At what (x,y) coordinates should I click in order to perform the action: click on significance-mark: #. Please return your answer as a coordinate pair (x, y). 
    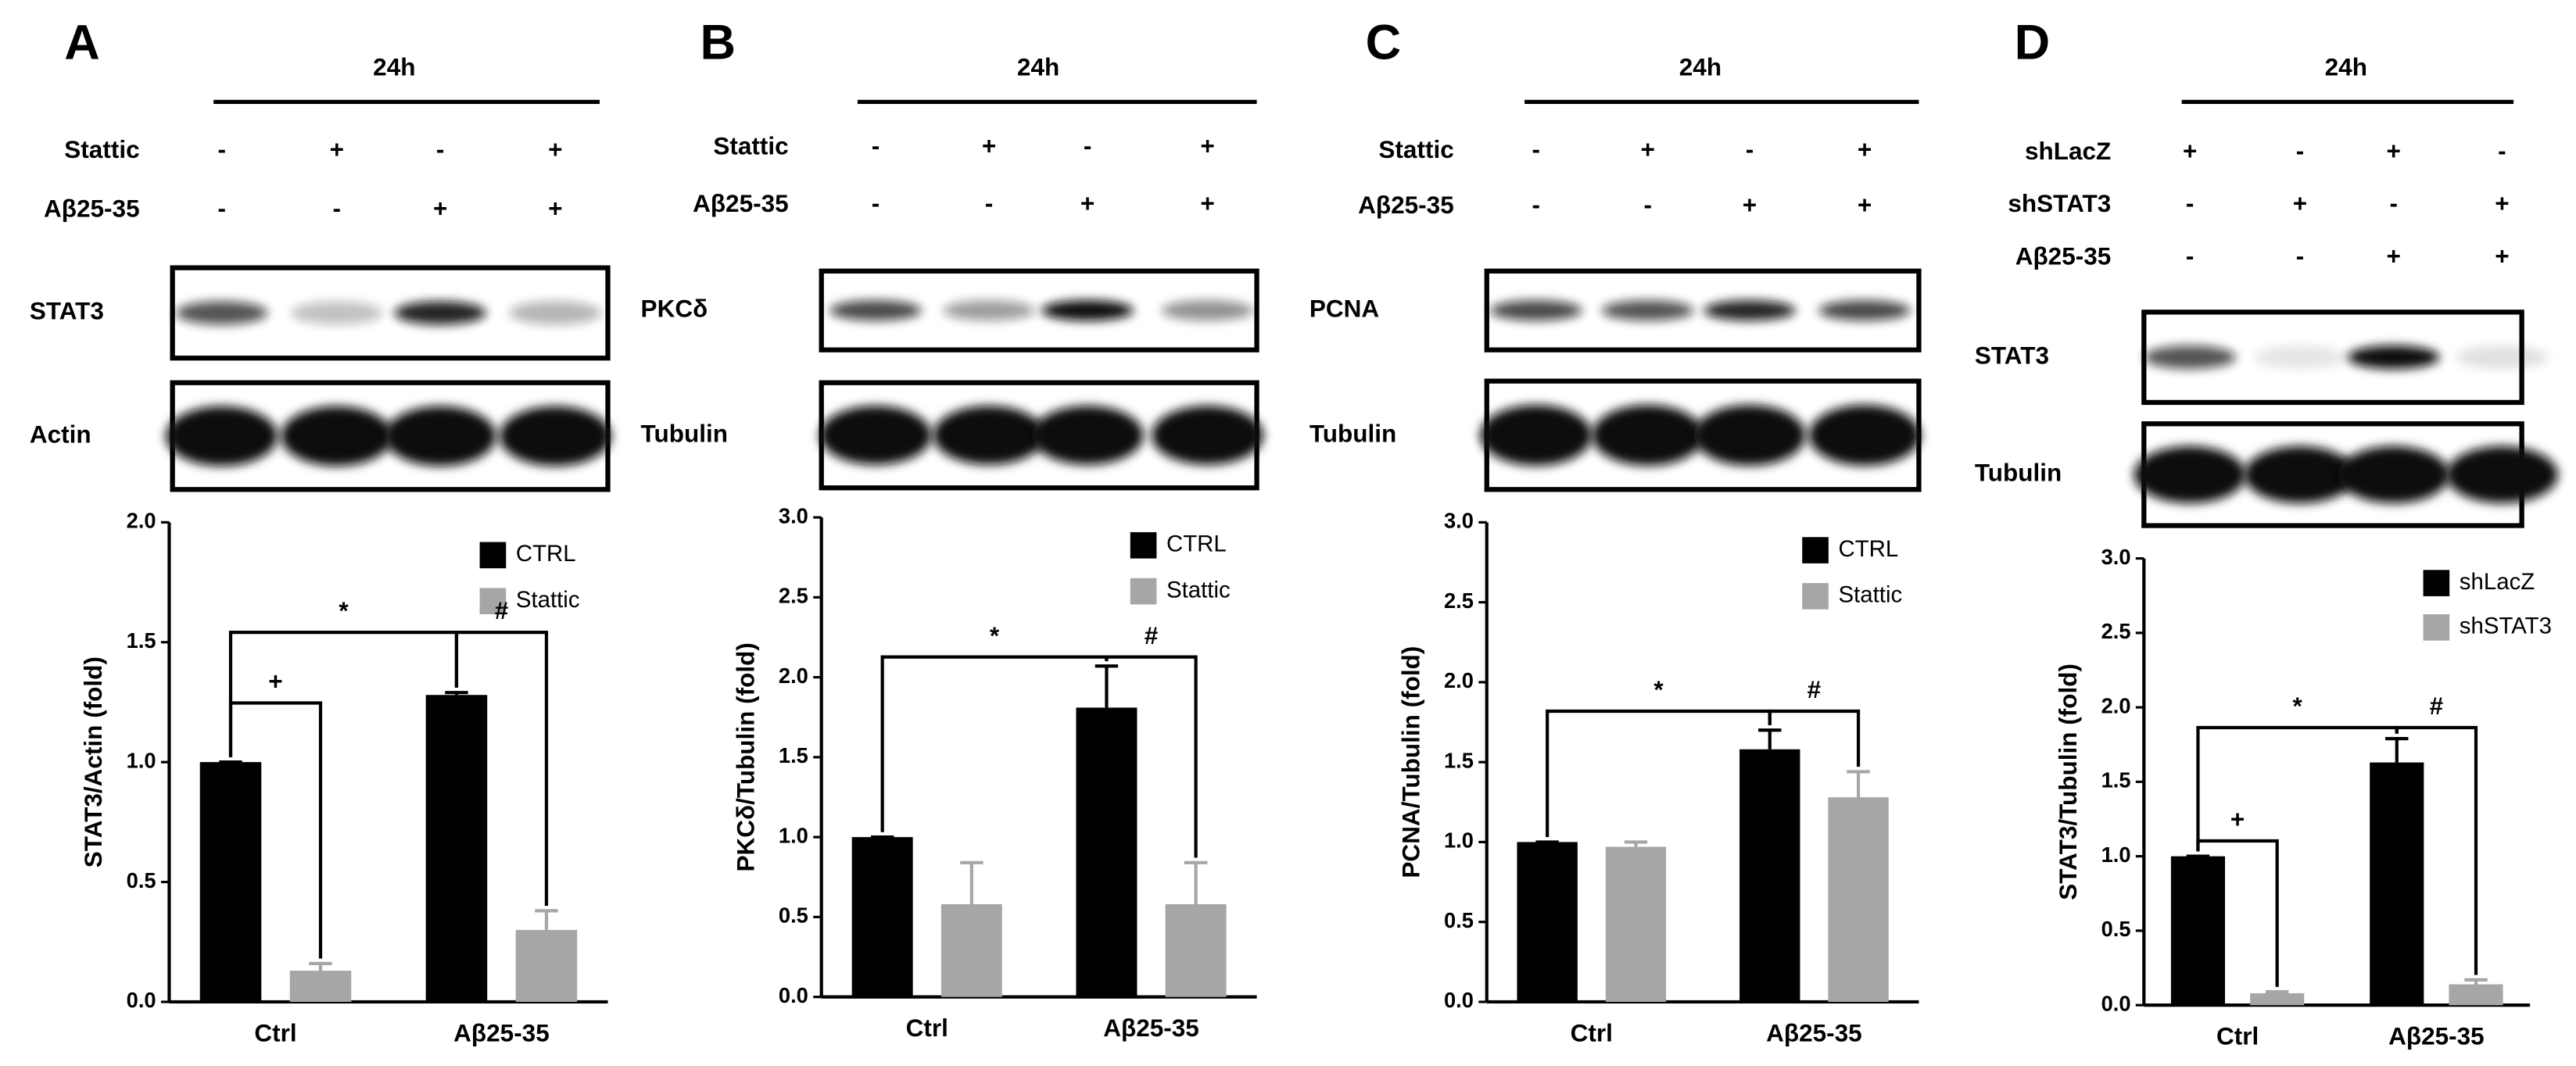
    Looking at the image, I should click on (502, 610).